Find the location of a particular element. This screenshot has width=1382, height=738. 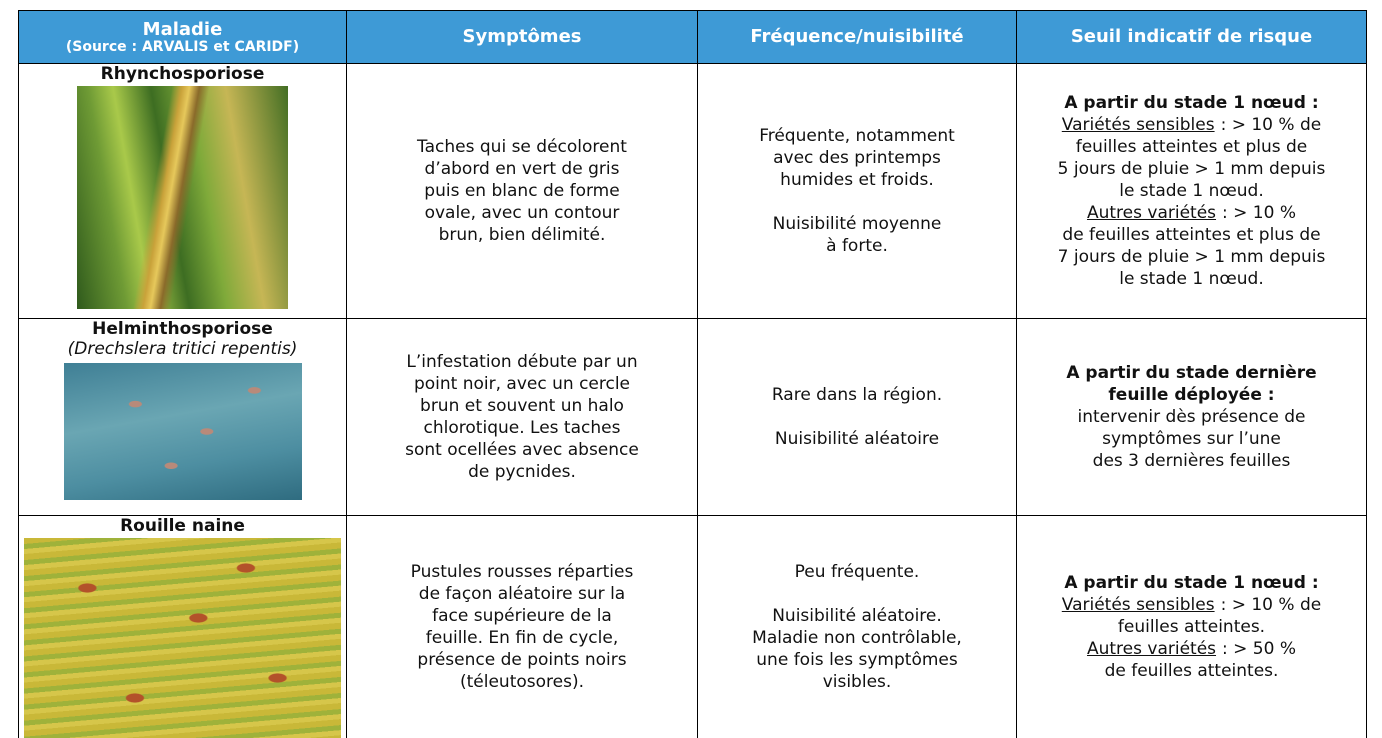

header-cell: Seuil indicatif de risque is located at coordinates (1191, 37).